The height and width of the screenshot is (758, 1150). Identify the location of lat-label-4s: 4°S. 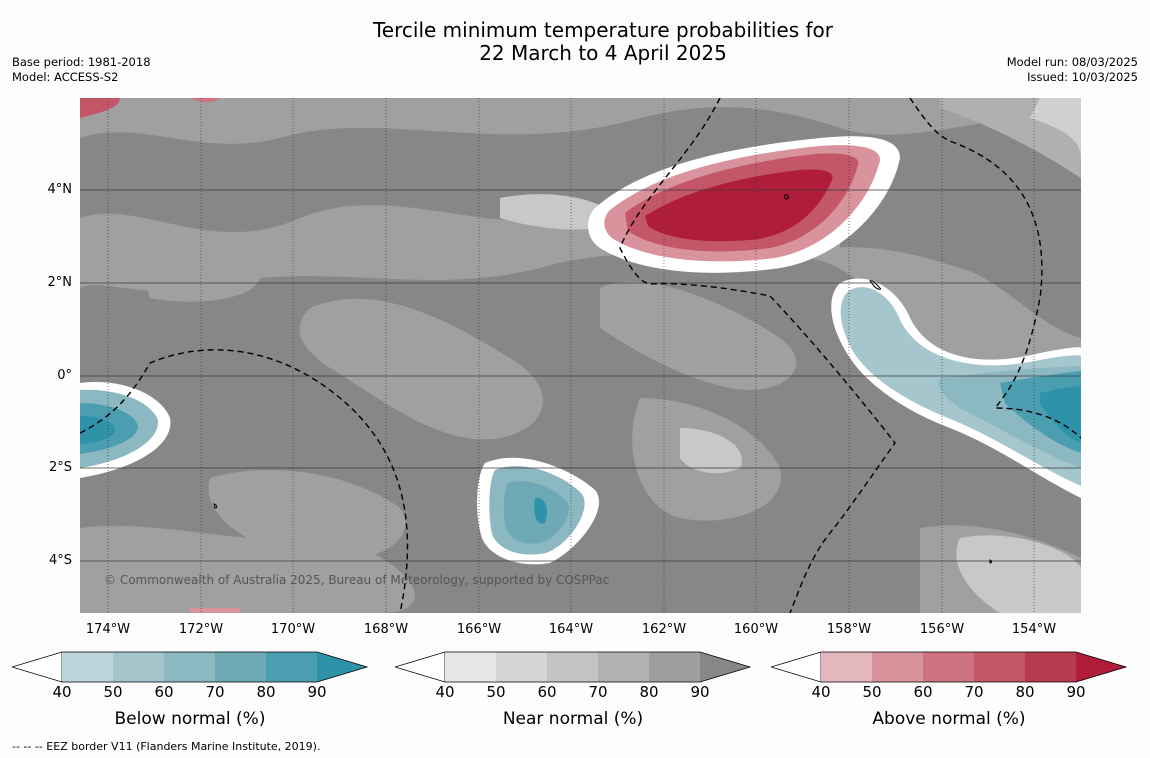
(60, 560).